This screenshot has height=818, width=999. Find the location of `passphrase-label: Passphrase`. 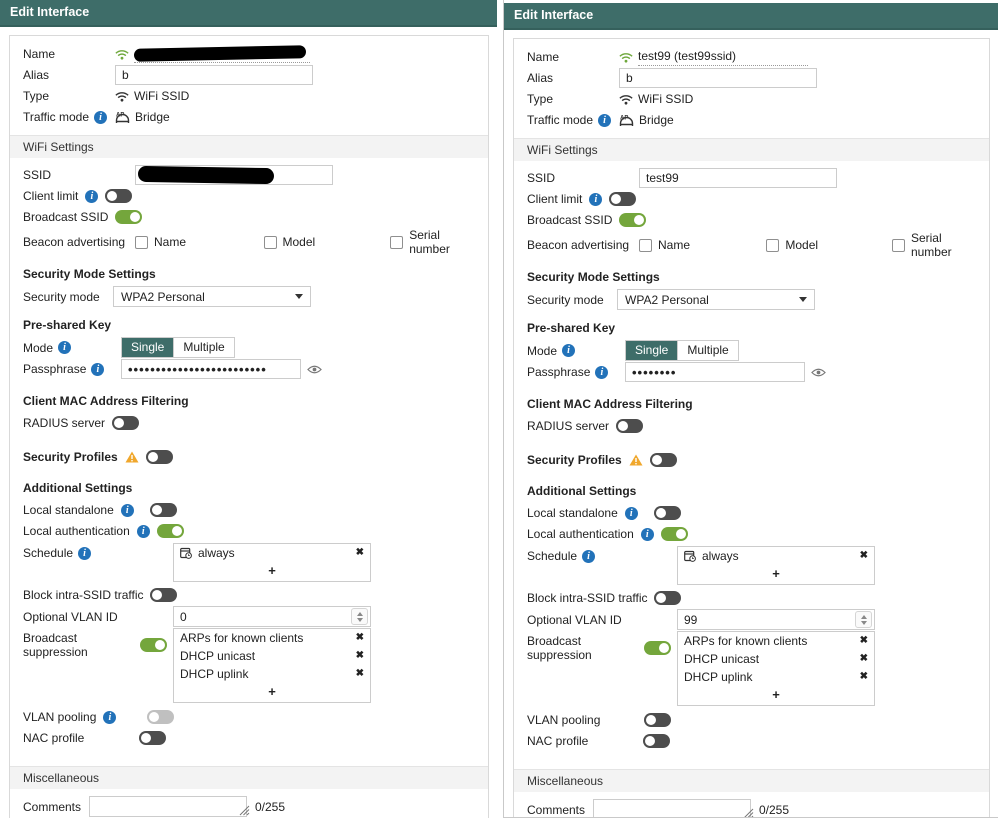

passphrase-label: Passphrase is located at coordinates (72, 369).